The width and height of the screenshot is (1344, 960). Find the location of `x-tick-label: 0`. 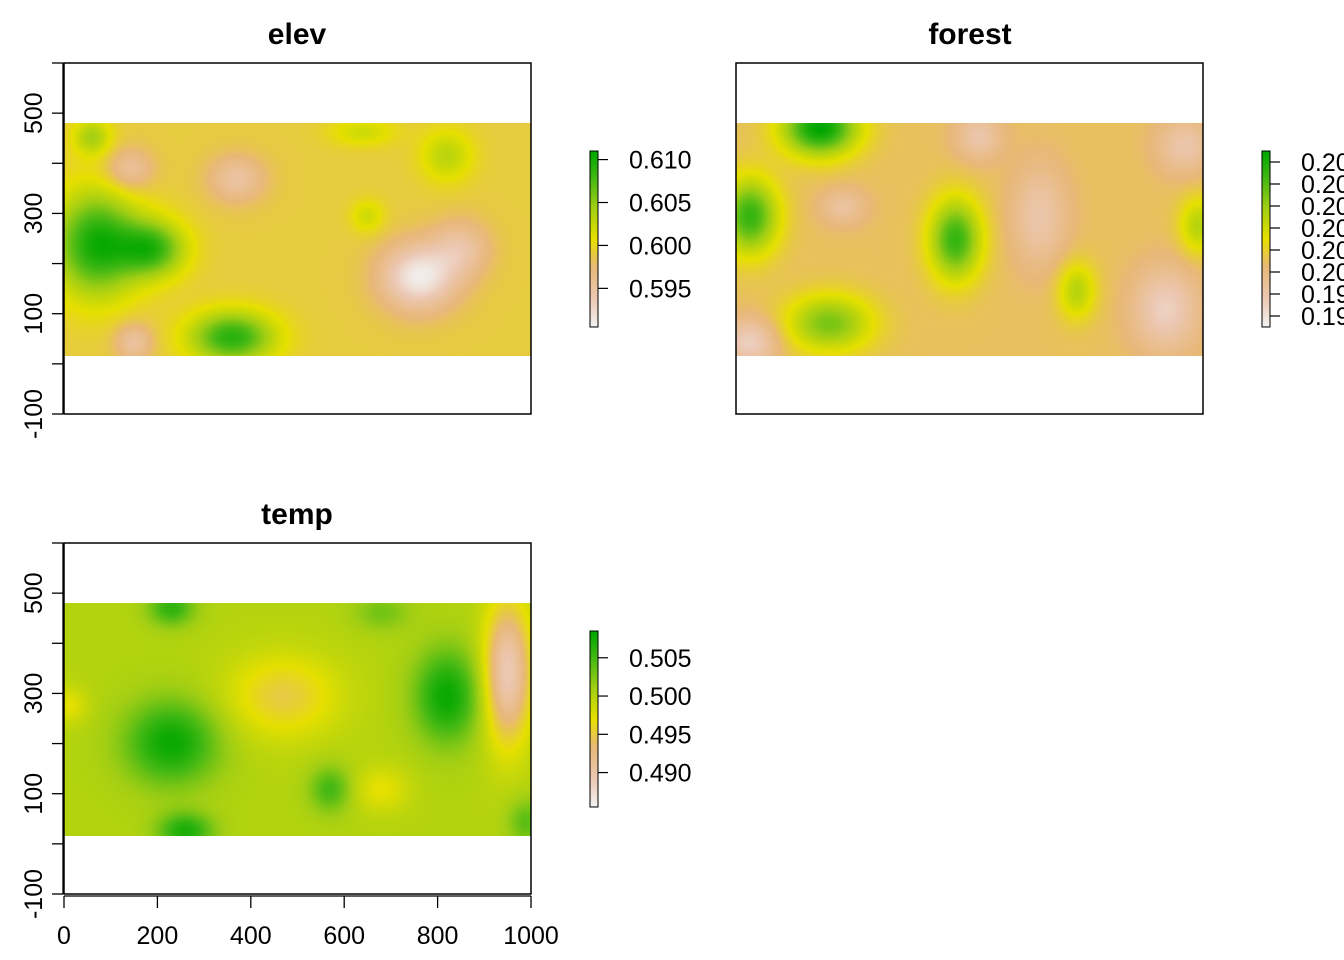

x-tick-label: 0 is located at coordinates (64, 936).